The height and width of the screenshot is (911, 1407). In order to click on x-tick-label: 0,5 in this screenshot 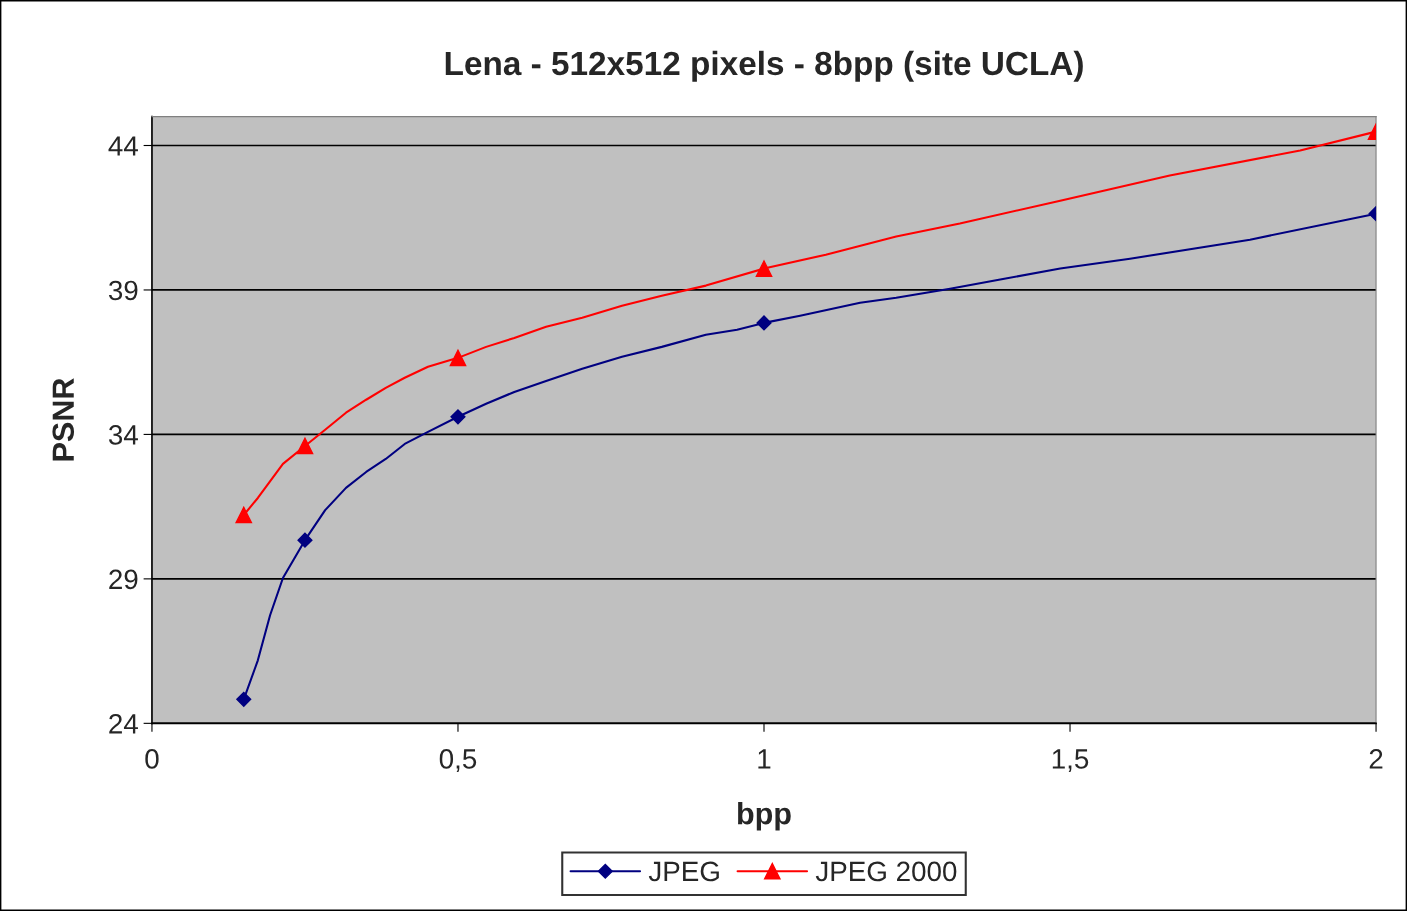, I will do `click(458, 761)`.